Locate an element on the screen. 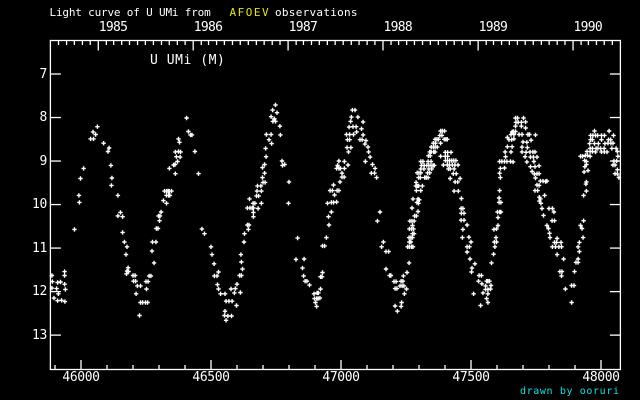 This screenshot has width=640, height=400. chart-title-suffix: observations is located at coordinates (316, 12).